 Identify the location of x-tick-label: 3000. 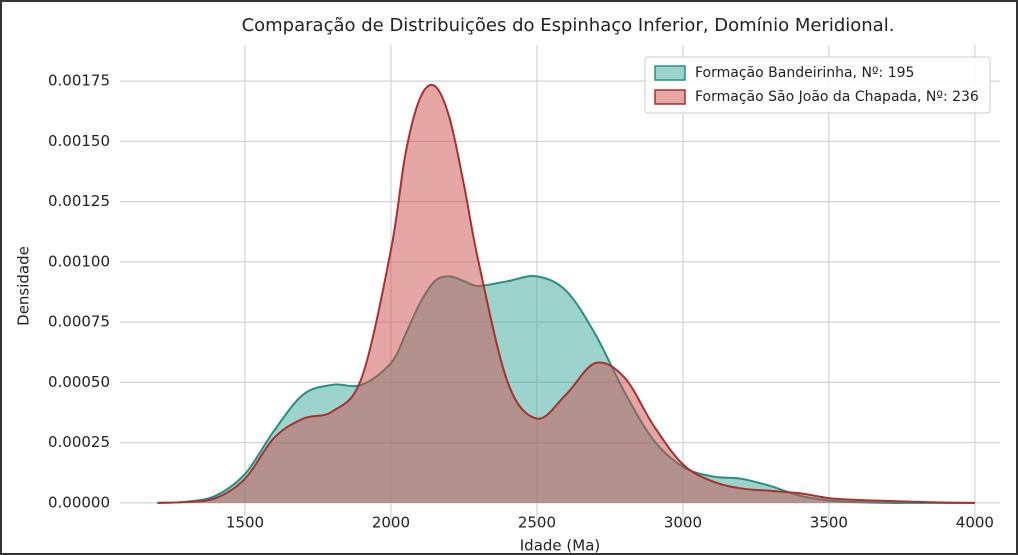
(683, 523).